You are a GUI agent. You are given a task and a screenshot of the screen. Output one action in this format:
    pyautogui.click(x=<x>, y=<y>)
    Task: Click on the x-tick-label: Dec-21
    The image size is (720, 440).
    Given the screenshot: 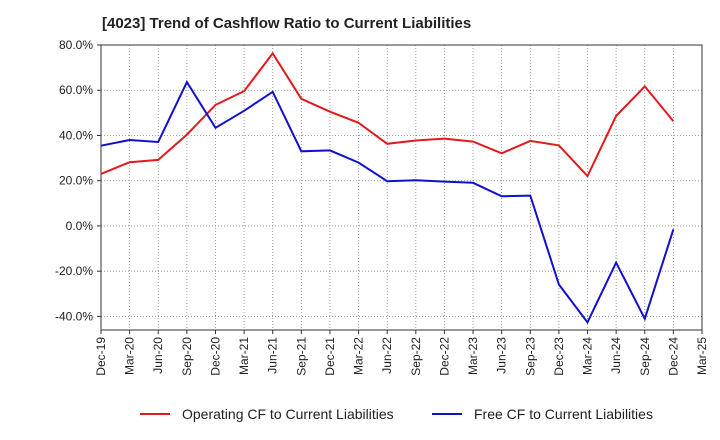 What is the action you would take?
    pyautogui.click(x=330, y=356)
    